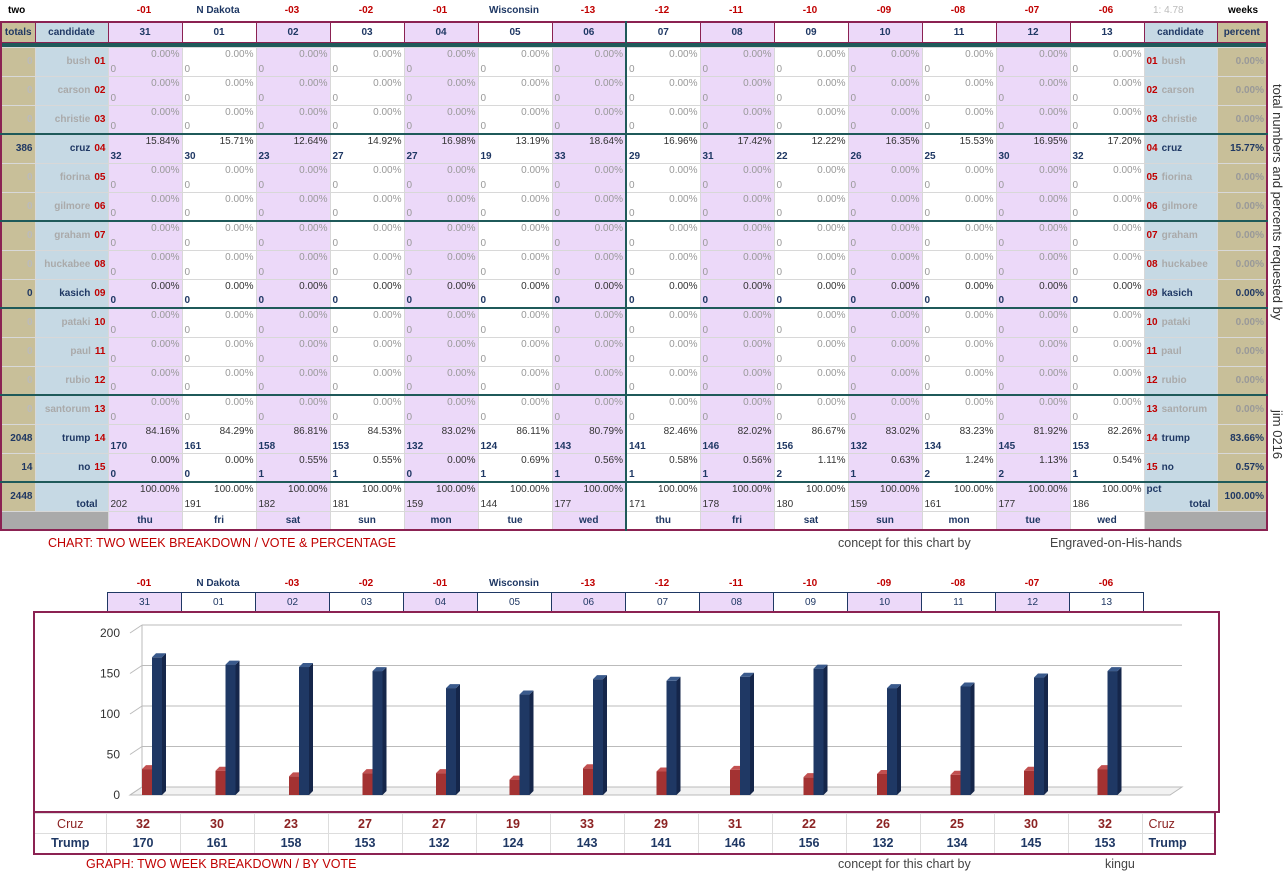 The image size is (1288, 874). Describe the element at coordinates (1053, 460) in the screenshot. I see `vote-pct: 1.13%` at that location.